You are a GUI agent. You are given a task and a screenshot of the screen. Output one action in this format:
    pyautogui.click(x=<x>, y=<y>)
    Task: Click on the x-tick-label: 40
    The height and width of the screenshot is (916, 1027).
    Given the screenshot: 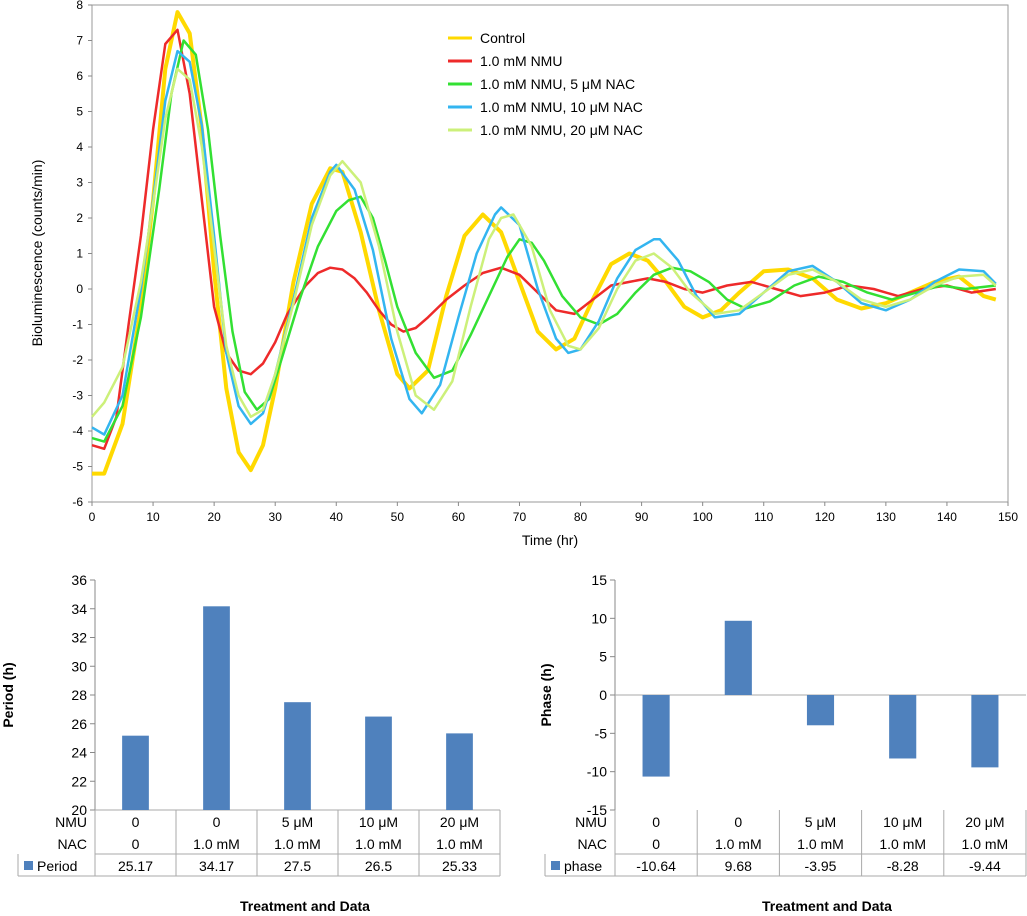 What is the action you would take?
    pyautogui.click(x=337, y=517)
    